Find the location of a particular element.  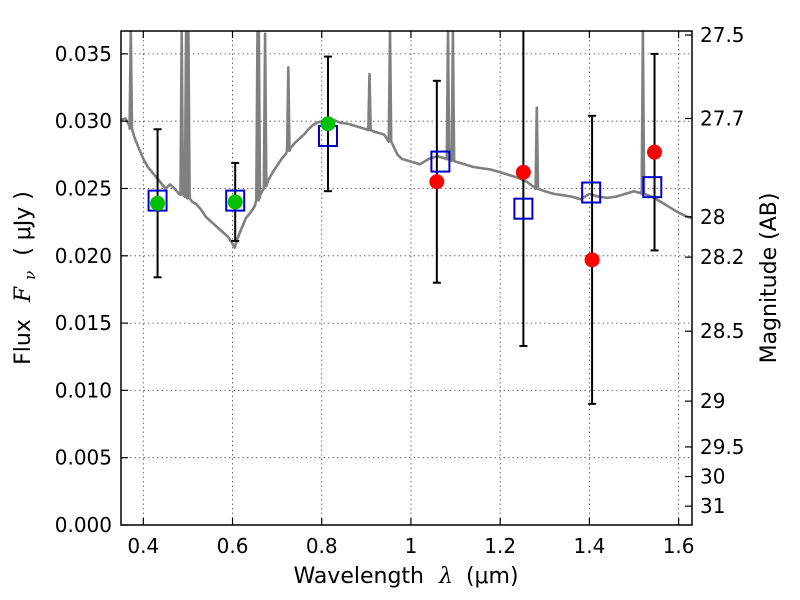

x-tick-label: 0.4 is located at coordinates (143, 546).